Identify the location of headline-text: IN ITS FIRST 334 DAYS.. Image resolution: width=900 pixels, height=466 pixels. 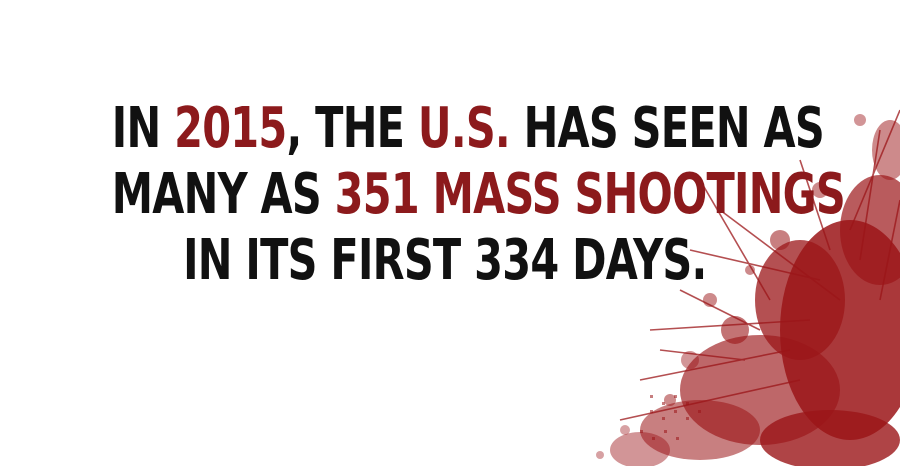
(445, 260).